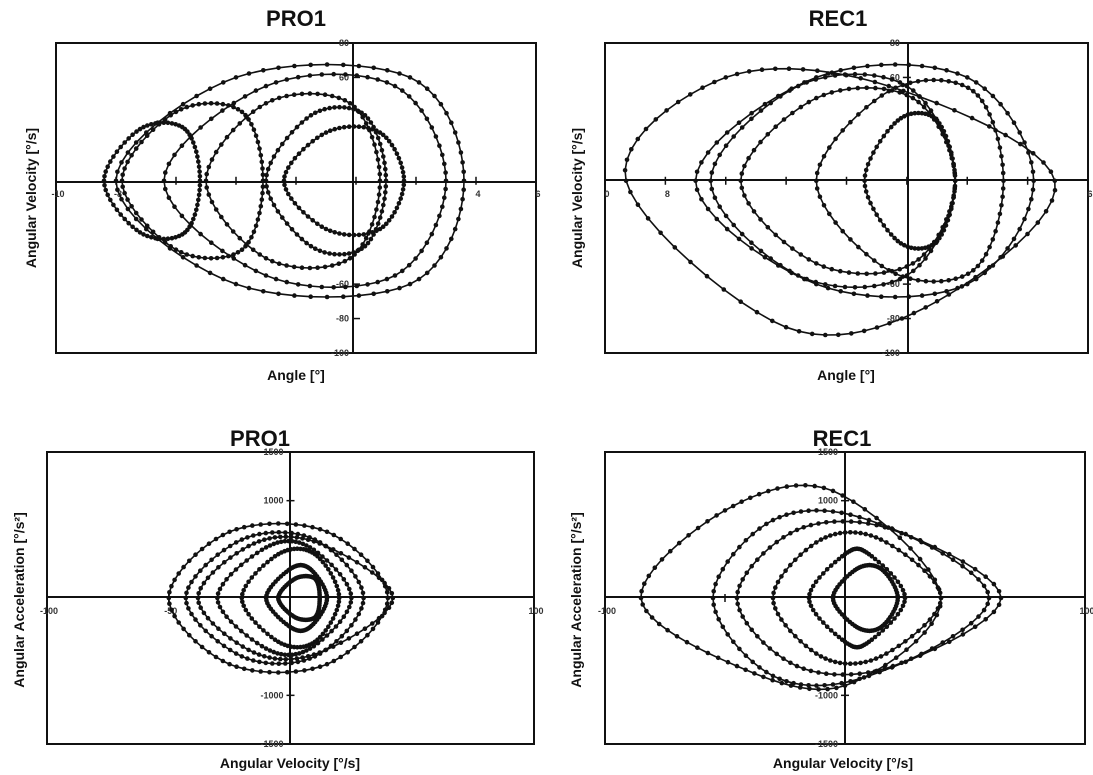 The width and height of the screenshot is (1093, 775). Describe the element at coordinates (895, 43) in the screenshot. I see `y-tick-label: 80` at that location.